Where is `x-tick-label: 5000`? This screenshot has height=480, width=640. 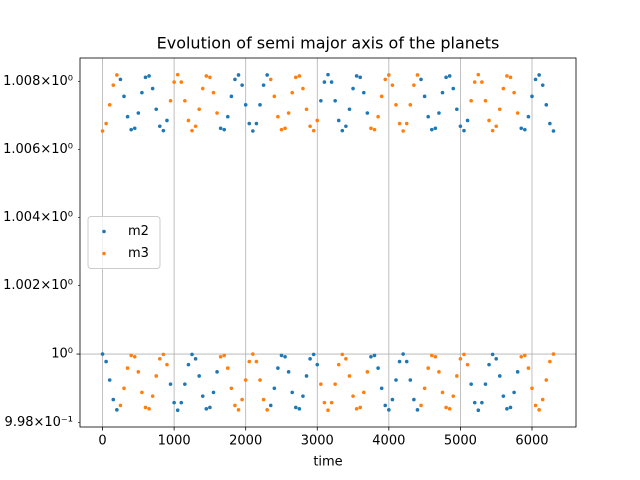
x-tick-label: 5000 is located at coordinates (460, 441).